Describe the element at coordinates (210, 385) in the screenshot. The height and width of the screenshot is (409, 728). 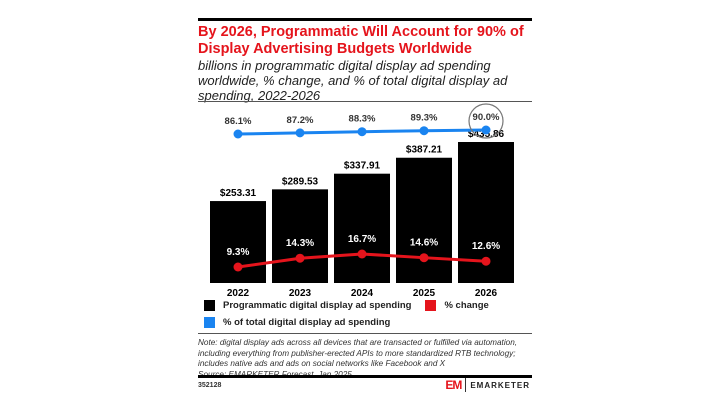
I see `chart-id: 352128` at that location.